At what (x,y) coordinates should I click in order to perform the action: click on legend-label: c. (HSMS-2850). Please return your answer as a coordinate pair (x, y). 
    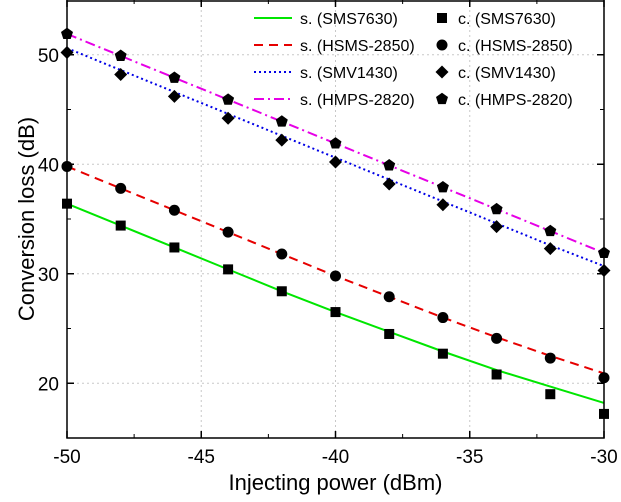
    Looking at the image, I should click on (515, 46).